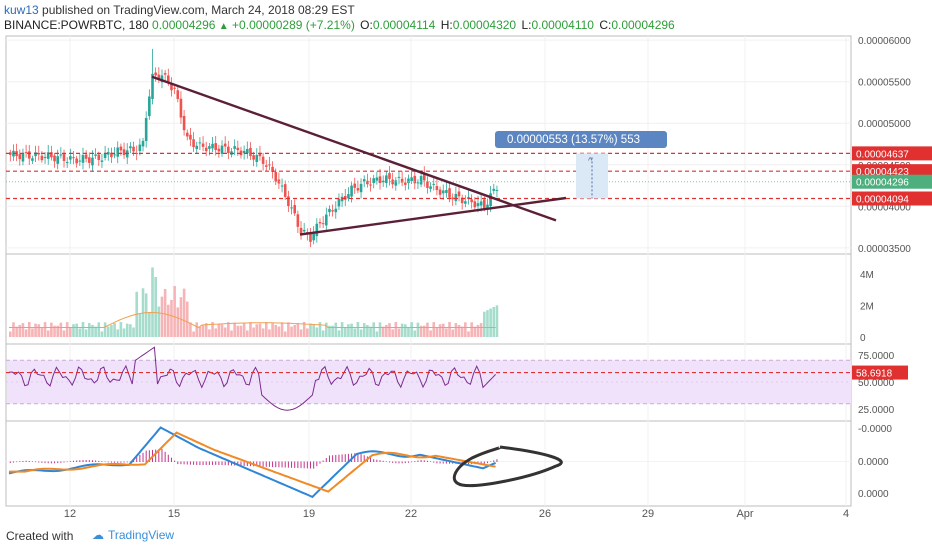  Describe the element at coordinates (744, 514) in the screenshot. I see `x-tick-label: Apr` at that location.